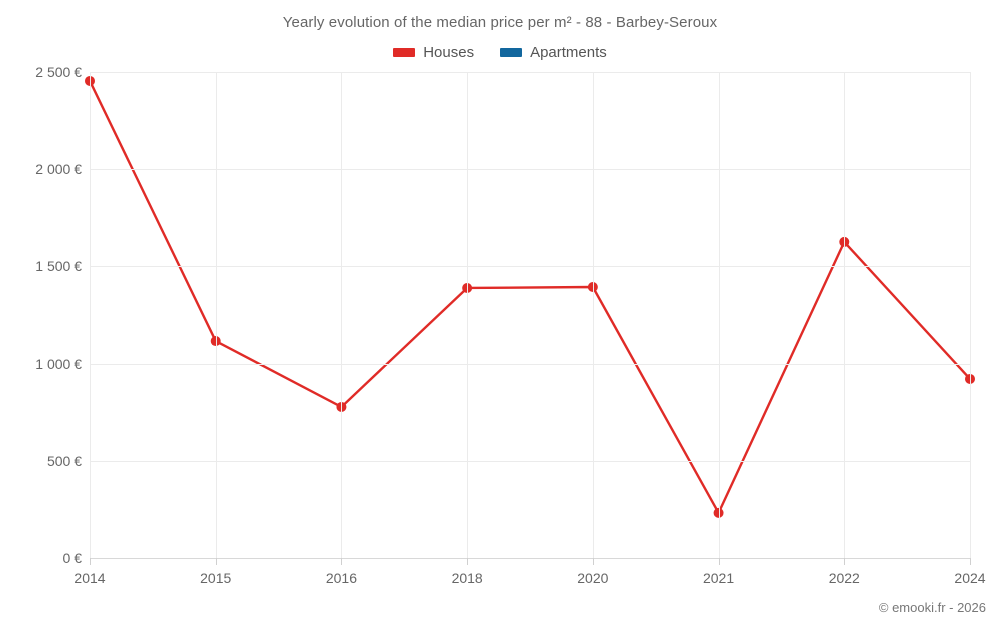 The width and height of the screenshot is (1000, 625). Describe the element at coordinates (970, 578) in the screenshot. I see `x-axis-tick-label: 2024` at that location.